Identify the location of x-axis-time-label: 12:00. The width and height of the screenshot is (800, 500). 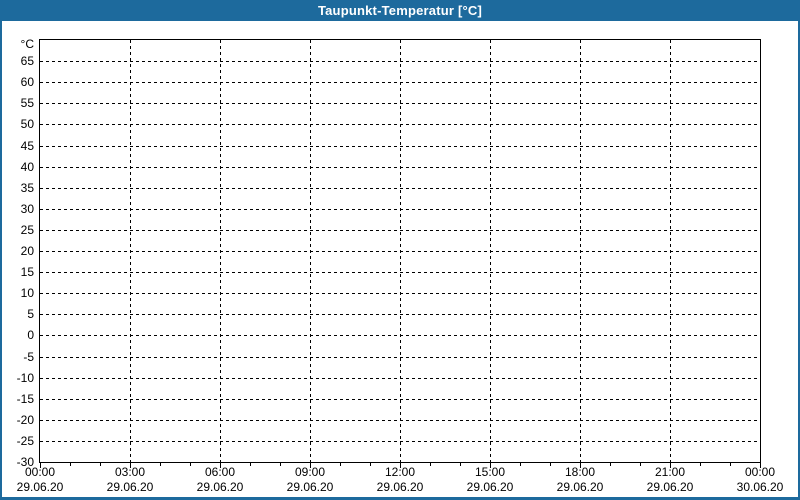
(400, 472).